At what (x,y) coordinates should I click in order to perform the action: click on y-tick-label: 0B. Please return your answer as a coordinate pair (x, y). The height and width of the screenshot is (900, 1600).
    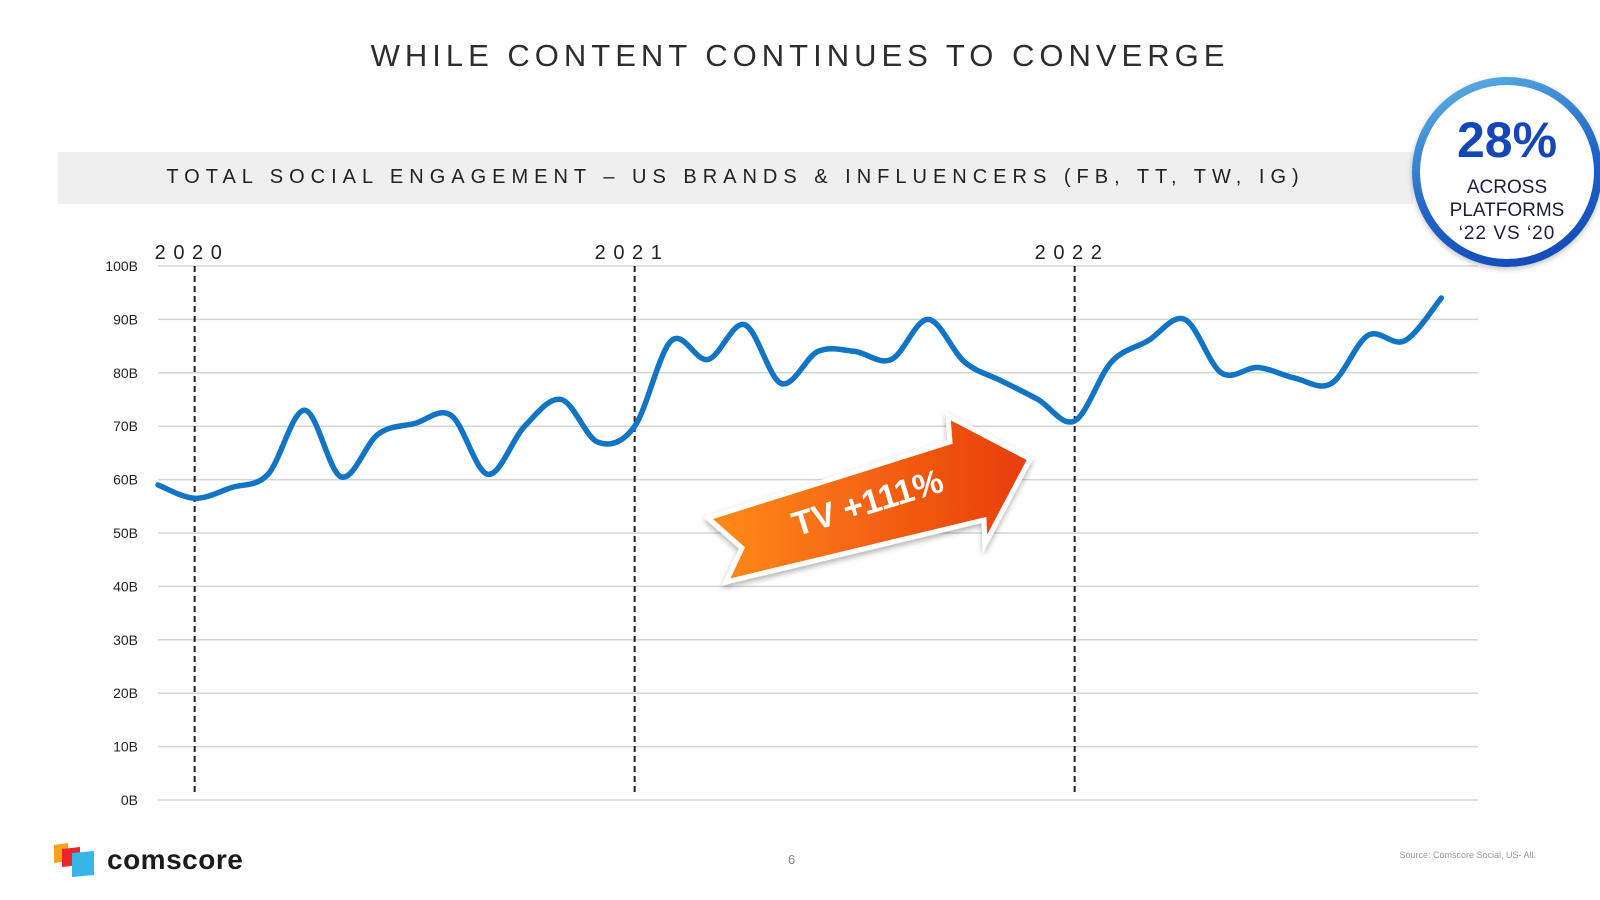
    Looking at the image, I should click on (129, 800).